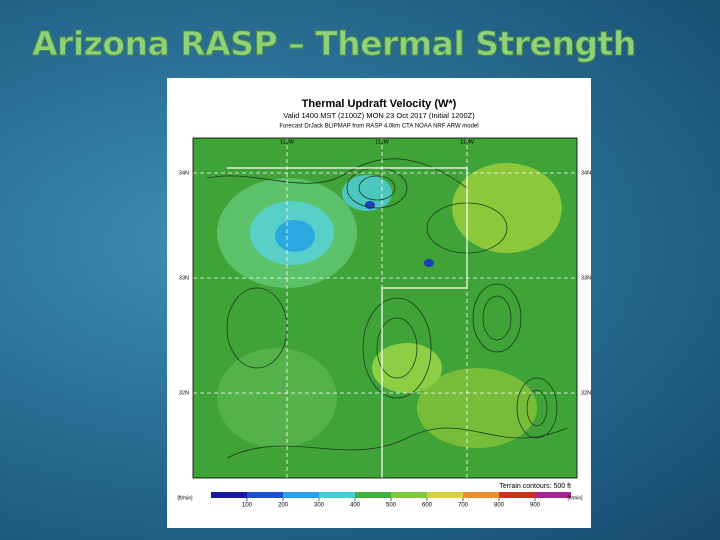 The image size is (720, 540). I want to click on colorbar: 100 200 300 400 500 600 700 800 900, so click(391, 500).